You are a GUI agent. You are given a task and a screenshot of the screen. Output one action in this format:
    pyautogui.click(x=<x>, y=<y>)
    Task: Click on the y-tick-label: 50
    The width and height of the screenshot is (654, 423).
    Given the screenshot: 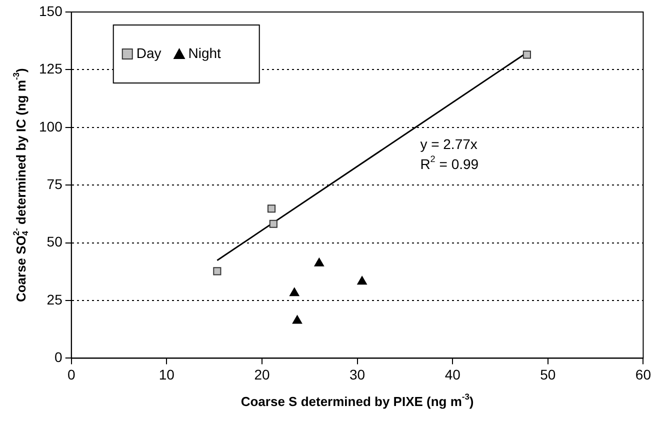 What is the action you would take?
    pyautogui.click(x=54, y=242)
    